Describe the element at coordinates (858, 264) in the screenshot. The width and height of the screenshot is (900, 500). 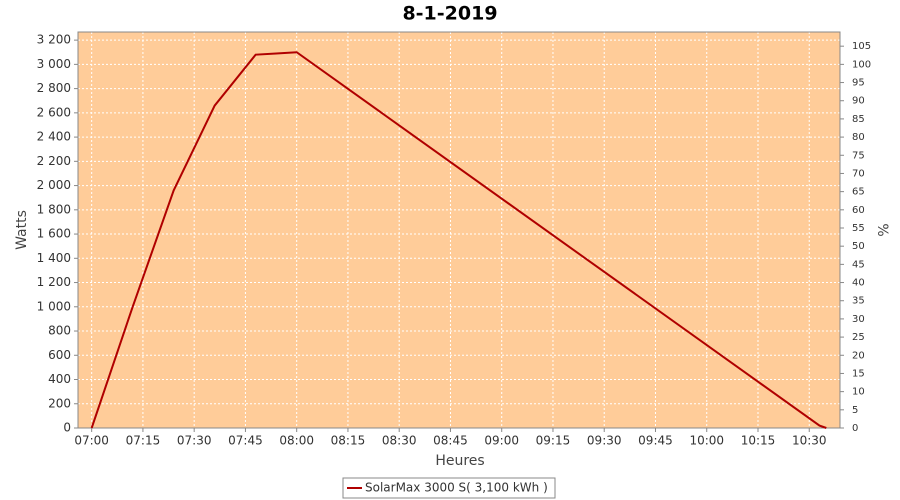
I see `y2-tick-label: 45` at that location.